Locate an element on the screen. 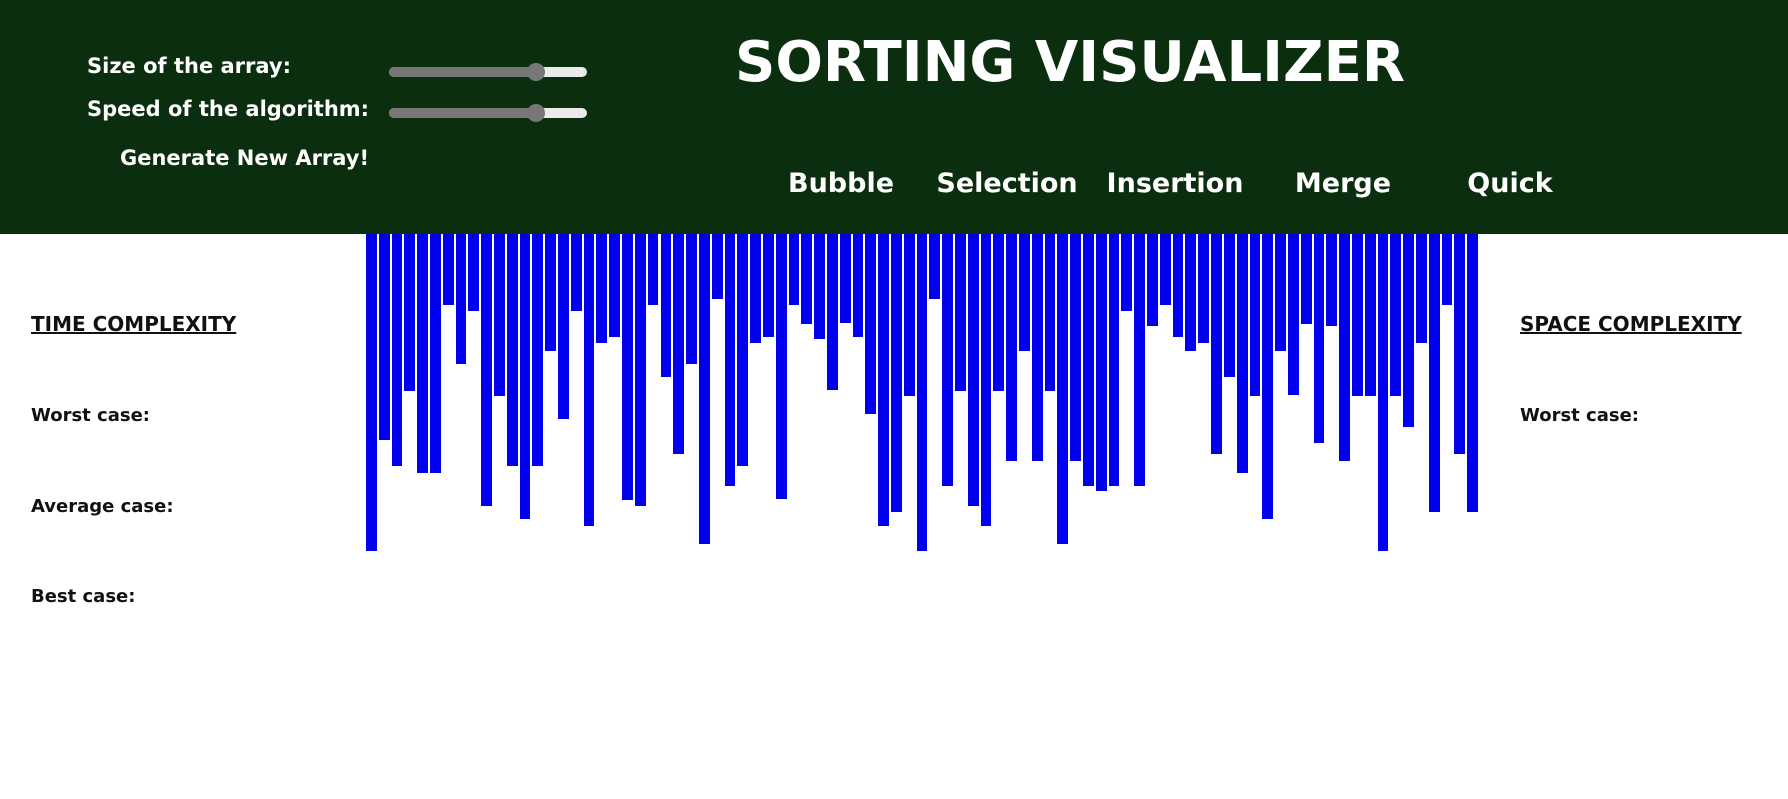  space-worst-case-label: Worst case: is located at coordinates (1579, 415).